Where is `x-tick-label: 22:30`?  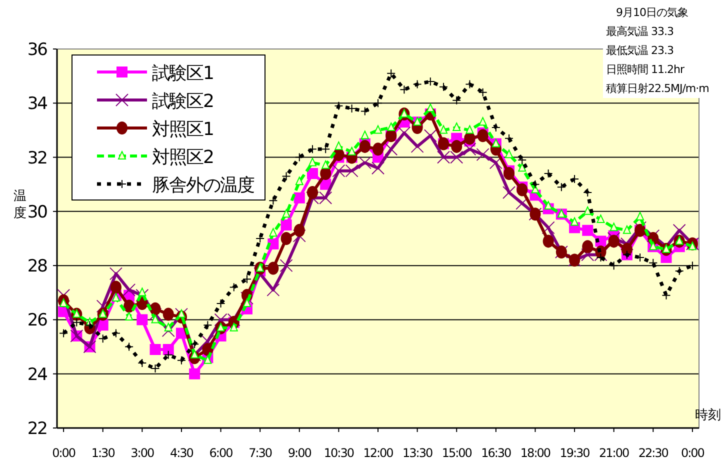
x-tick-label: 22:30 is located at coordinates (653, 453).